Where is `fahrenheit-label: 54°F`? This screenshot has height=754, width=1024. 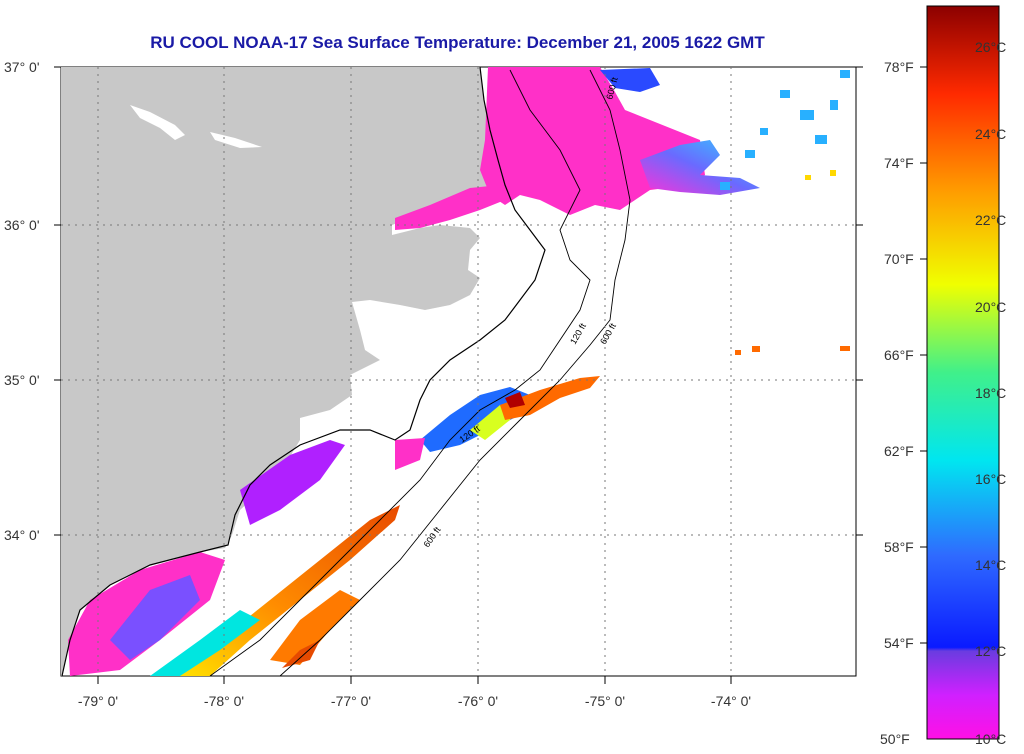 fahrenheit-label: 54°F is located at coordinates (899, 643).